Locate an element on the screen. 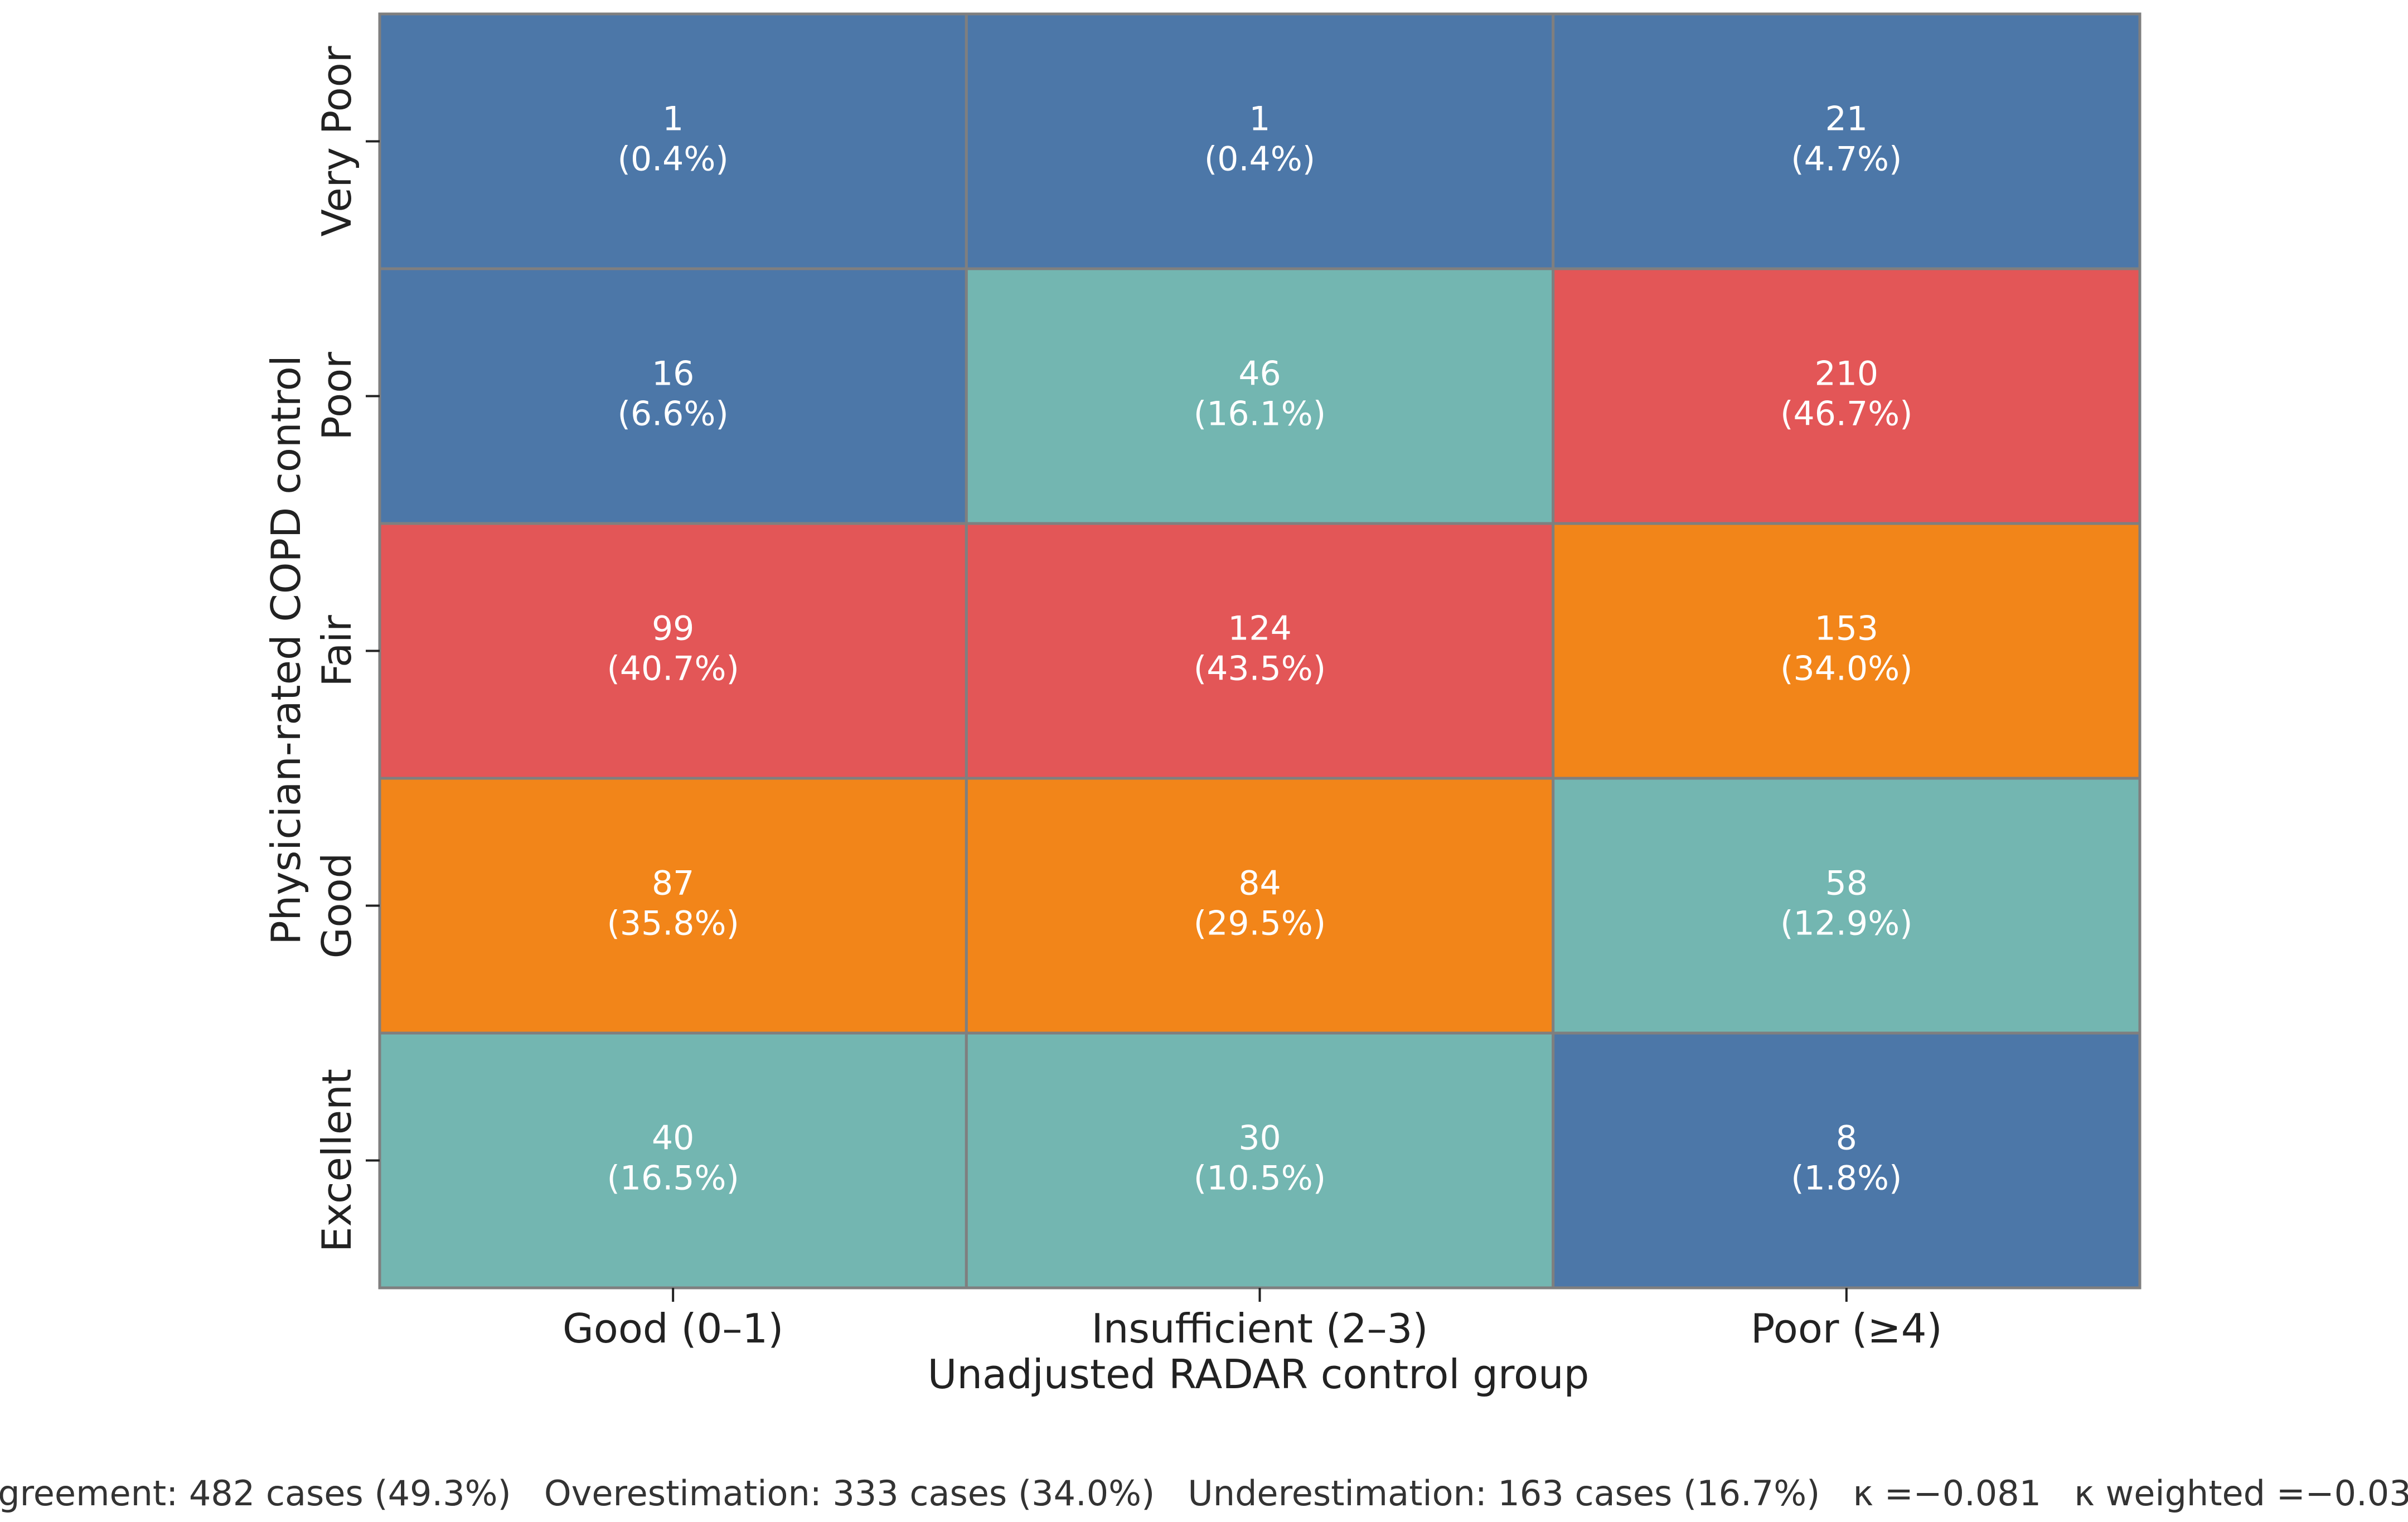 The height and width of the screenshot is (1522, 2408). y-tick-label: Poor is located at coordinates (336, 396).